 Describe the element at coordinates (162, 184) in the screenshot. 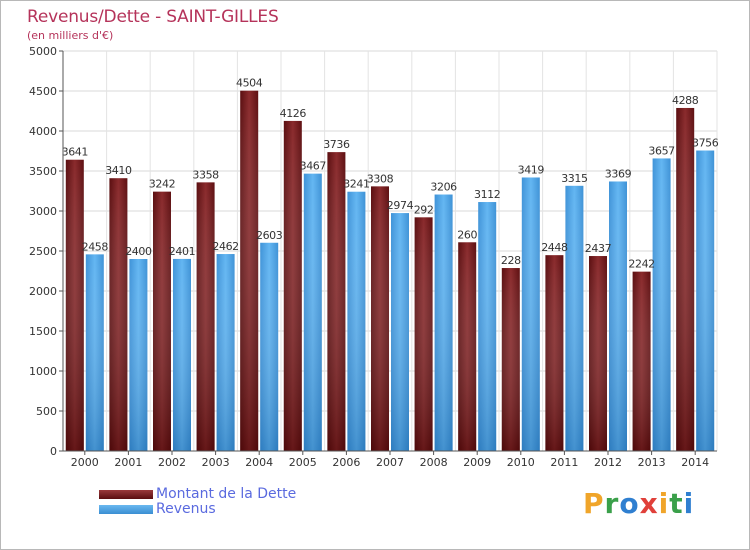

I see `data-label-dette: 3242` at that location.